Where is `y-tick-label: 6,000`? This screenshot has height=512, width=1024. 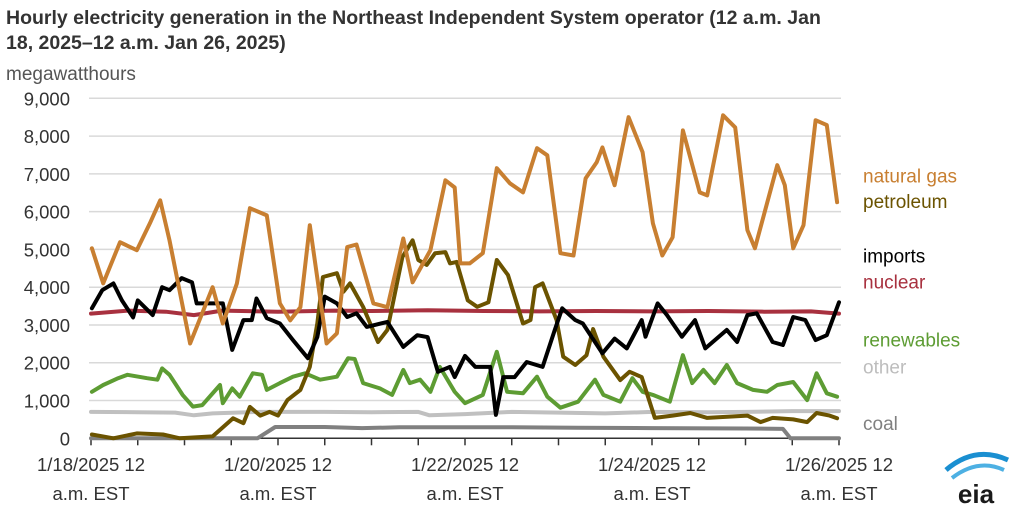 y-tick-label: 6,000 is located at coordinates (47, 212).